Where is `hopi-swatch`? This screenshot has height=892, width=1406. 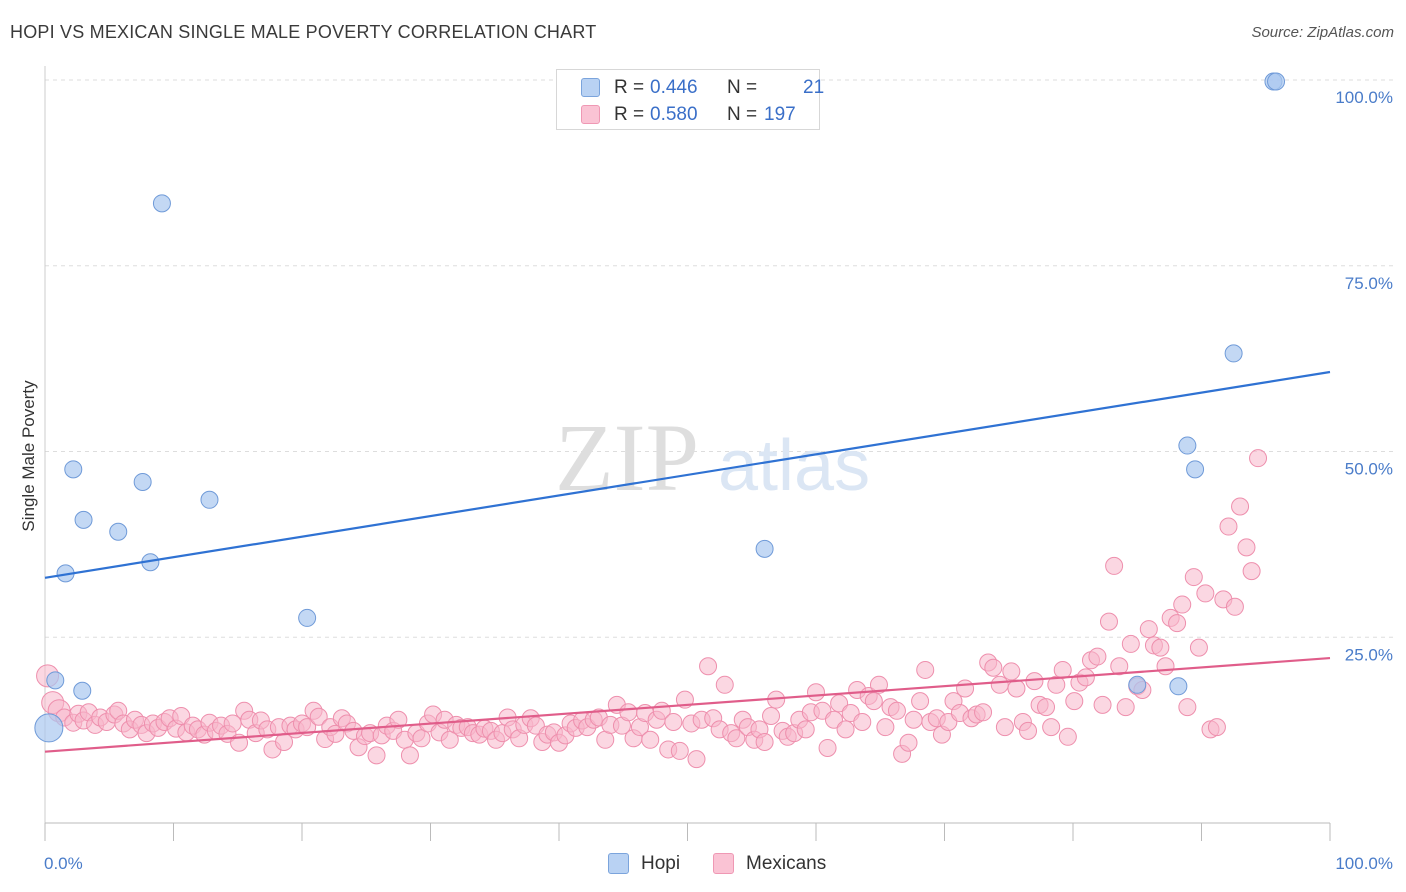 hopi-swatch is located at coordinates (590, 87).